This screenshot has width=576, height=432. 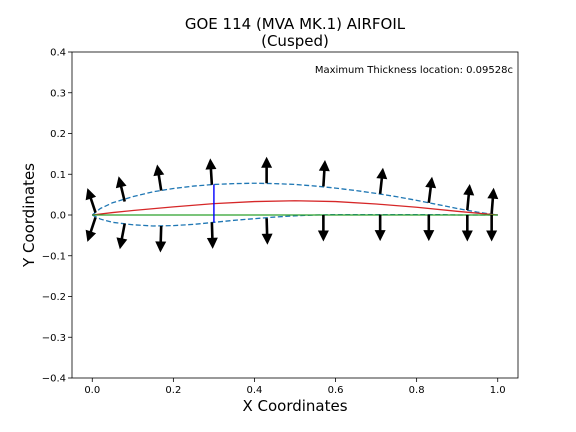 What do you see at coordinates (295, 41) in the screenshot?
I see `chart-subtitle: (Cusped)` at bounding box center [295, 41].